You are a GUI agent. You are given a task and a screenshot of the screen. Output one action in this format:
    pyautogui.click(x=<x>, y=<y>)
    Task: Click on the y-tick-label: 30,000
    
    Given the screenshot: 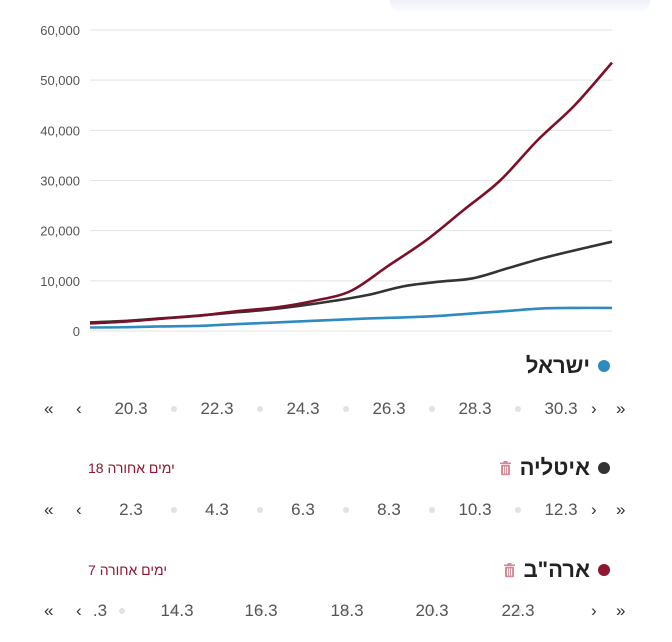 What is the action you would take?
    pyautogui.click(x=60, y=181)
    